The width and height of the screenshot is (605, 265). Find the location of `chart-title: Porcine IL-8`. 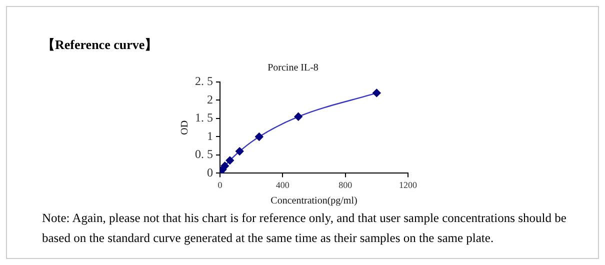

chart-title: Porcine IL-8 is located at coordinates (293, 68).